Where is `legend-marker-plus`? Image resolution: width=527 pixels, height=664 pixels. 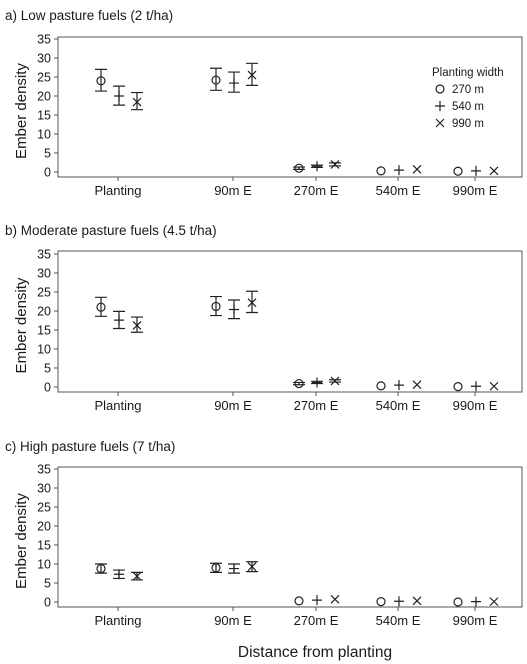
legend-marker-plus is located at coordinates (440, 106).